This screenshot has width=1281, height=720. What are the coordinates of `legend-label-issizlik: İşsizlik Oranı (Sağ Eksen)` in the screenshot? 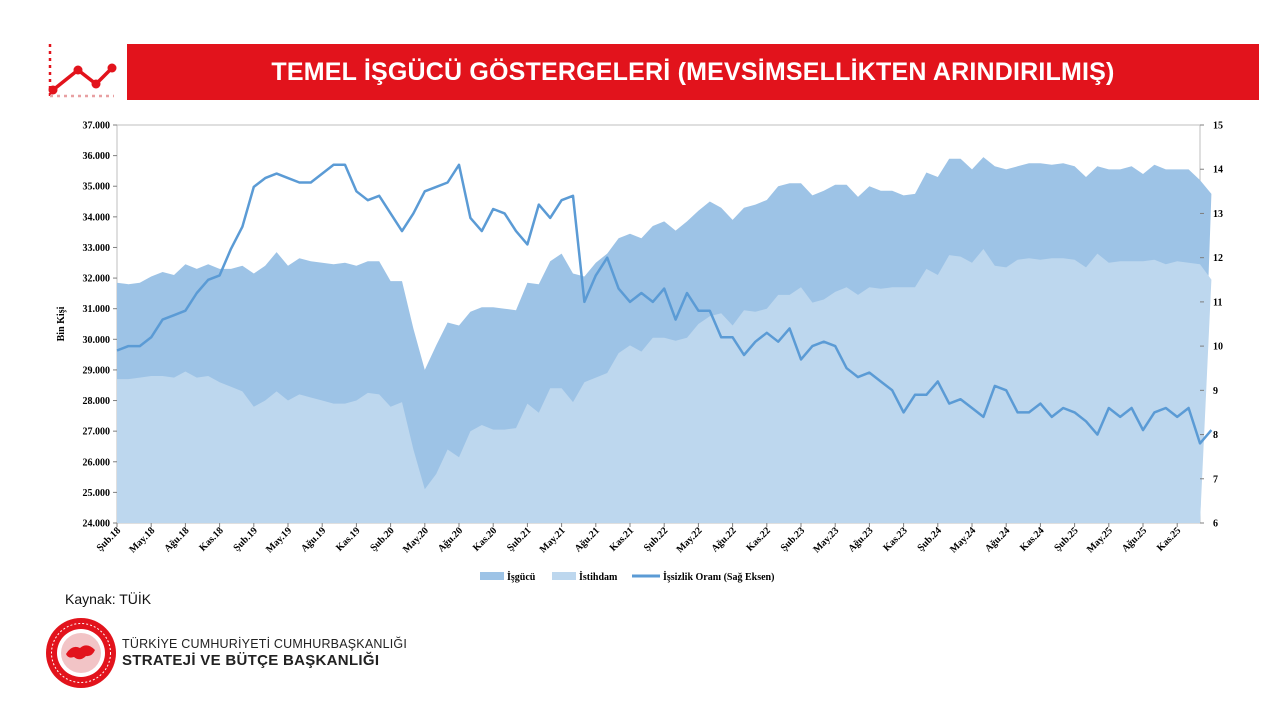 It's located at (718, 577).